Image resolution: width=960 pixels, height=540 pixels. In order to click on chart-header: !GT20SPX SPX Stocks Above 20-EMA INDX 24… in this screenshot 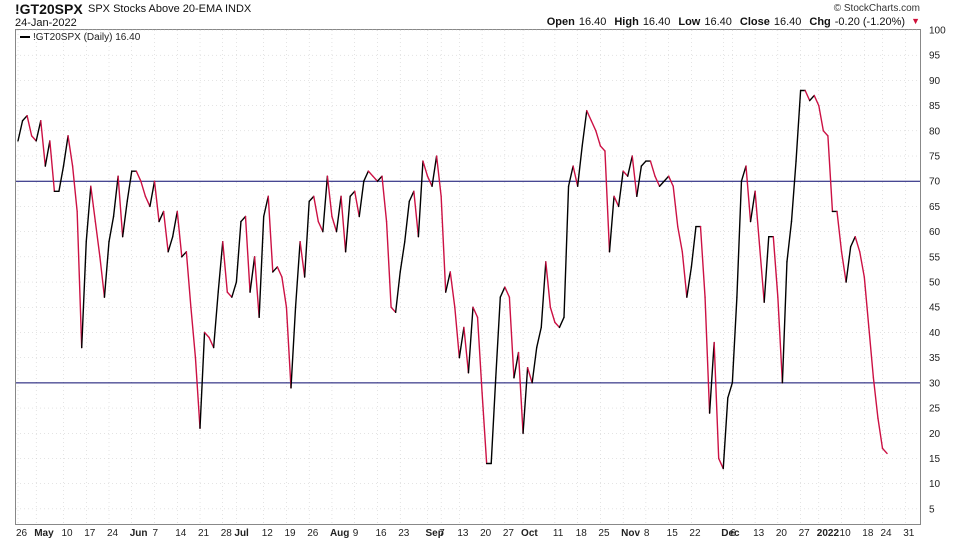, I will do `click(480, 15)`.